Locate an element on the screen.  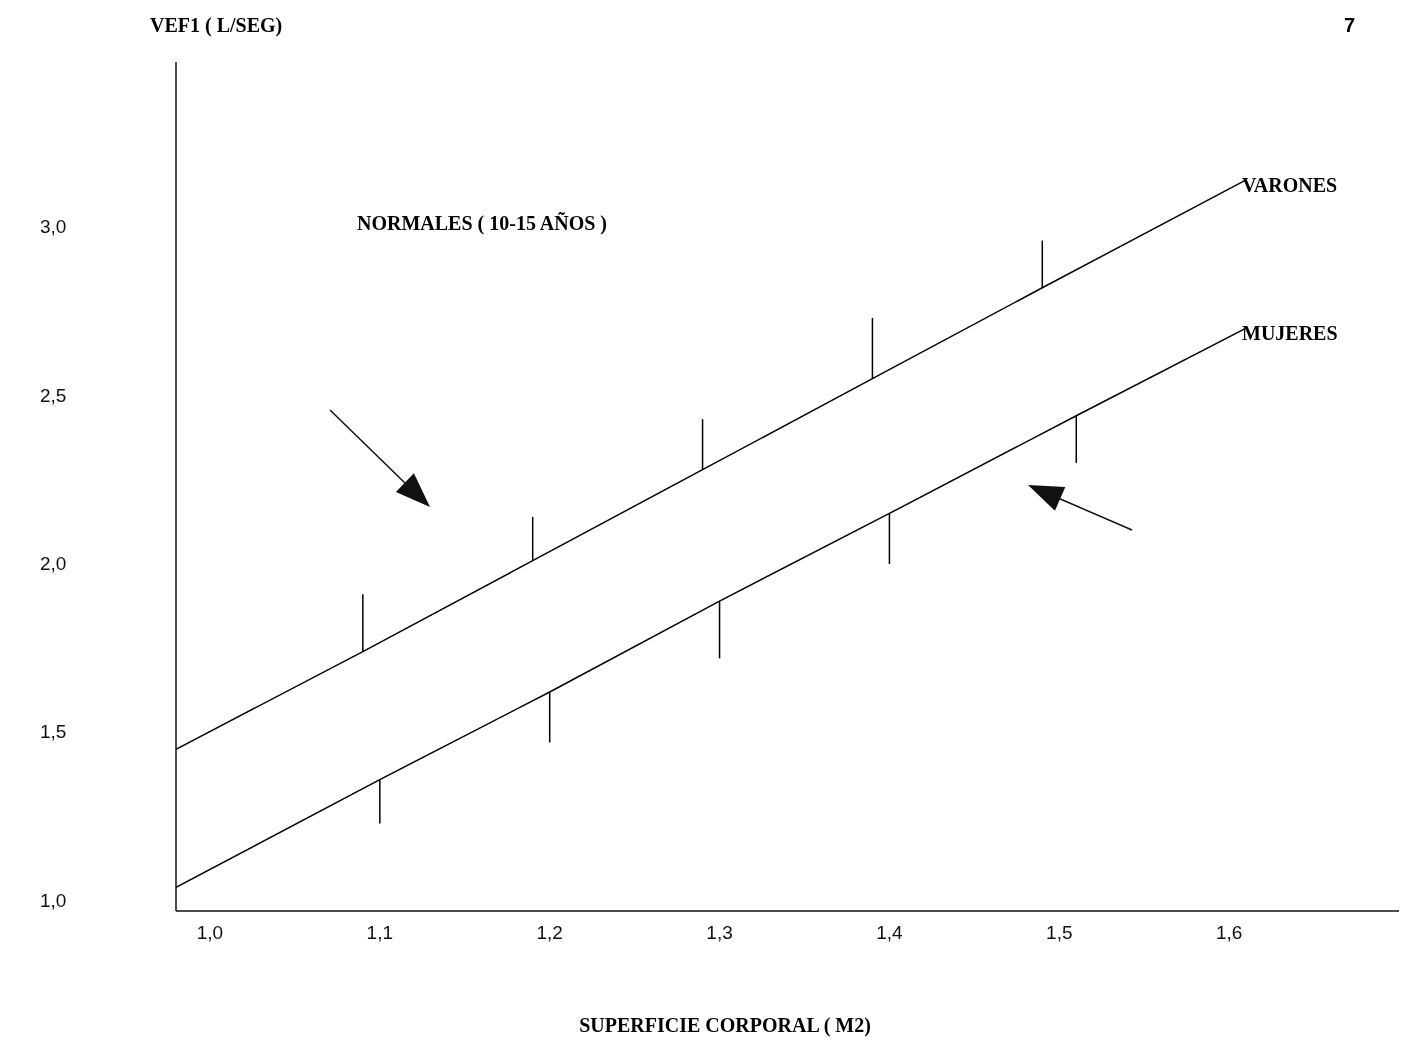
x-tick-label: 1,6 is located at coordinates (1229, 932).